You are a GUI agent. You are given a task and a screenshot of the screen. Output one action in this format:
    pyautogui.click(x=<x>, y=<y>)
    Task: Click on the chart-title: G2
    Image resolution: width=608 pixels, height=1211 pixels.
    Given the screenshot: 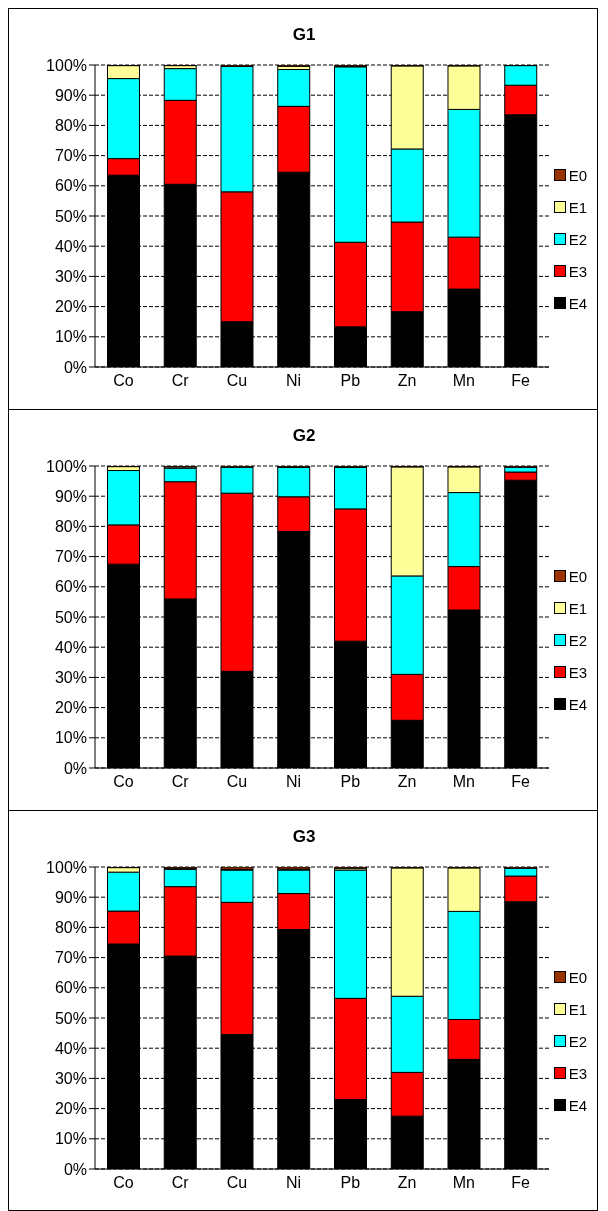 What is the action you would take?
    pyautogui.click(x=304, y=436)
    